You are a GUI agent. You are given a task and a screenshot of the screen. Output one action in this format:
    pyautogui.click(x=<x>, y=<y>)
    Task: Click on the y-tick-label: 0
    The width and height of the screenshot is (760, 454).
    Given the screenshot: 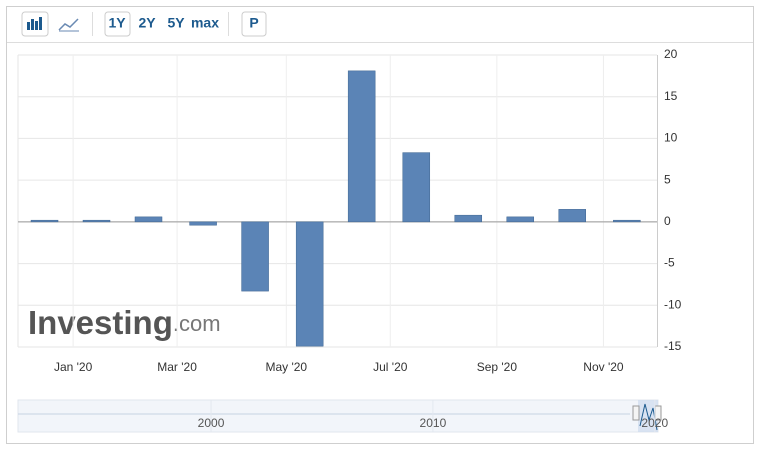 What is the action you would take?
    pyautogui.click(x=667, y=221)
    